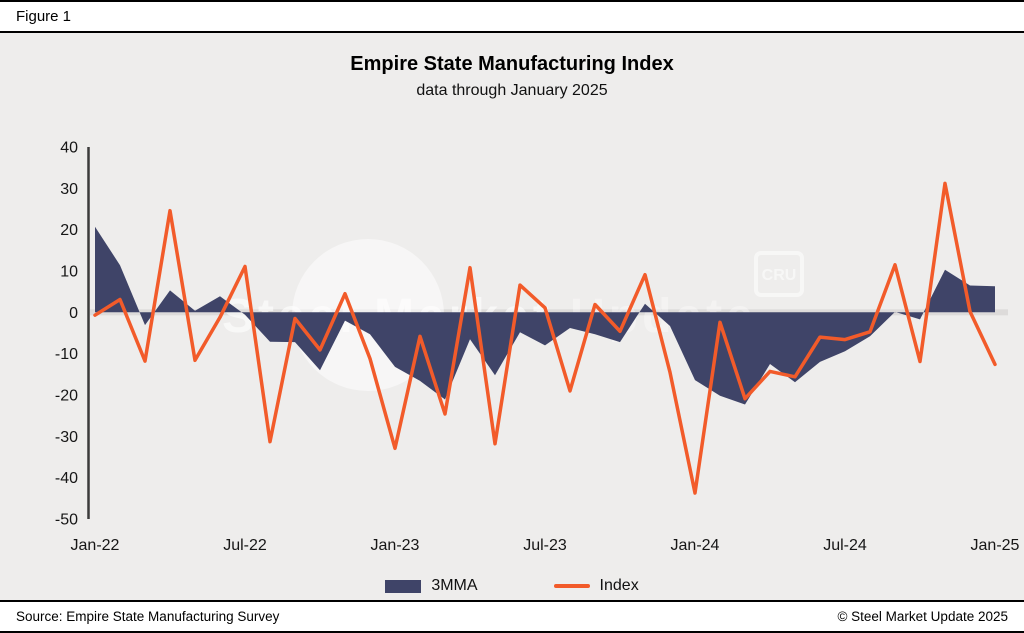  Describe the element at coordinates (395, 545) in the screenshot. I see `x-tick-label: Jan-23` at that location.